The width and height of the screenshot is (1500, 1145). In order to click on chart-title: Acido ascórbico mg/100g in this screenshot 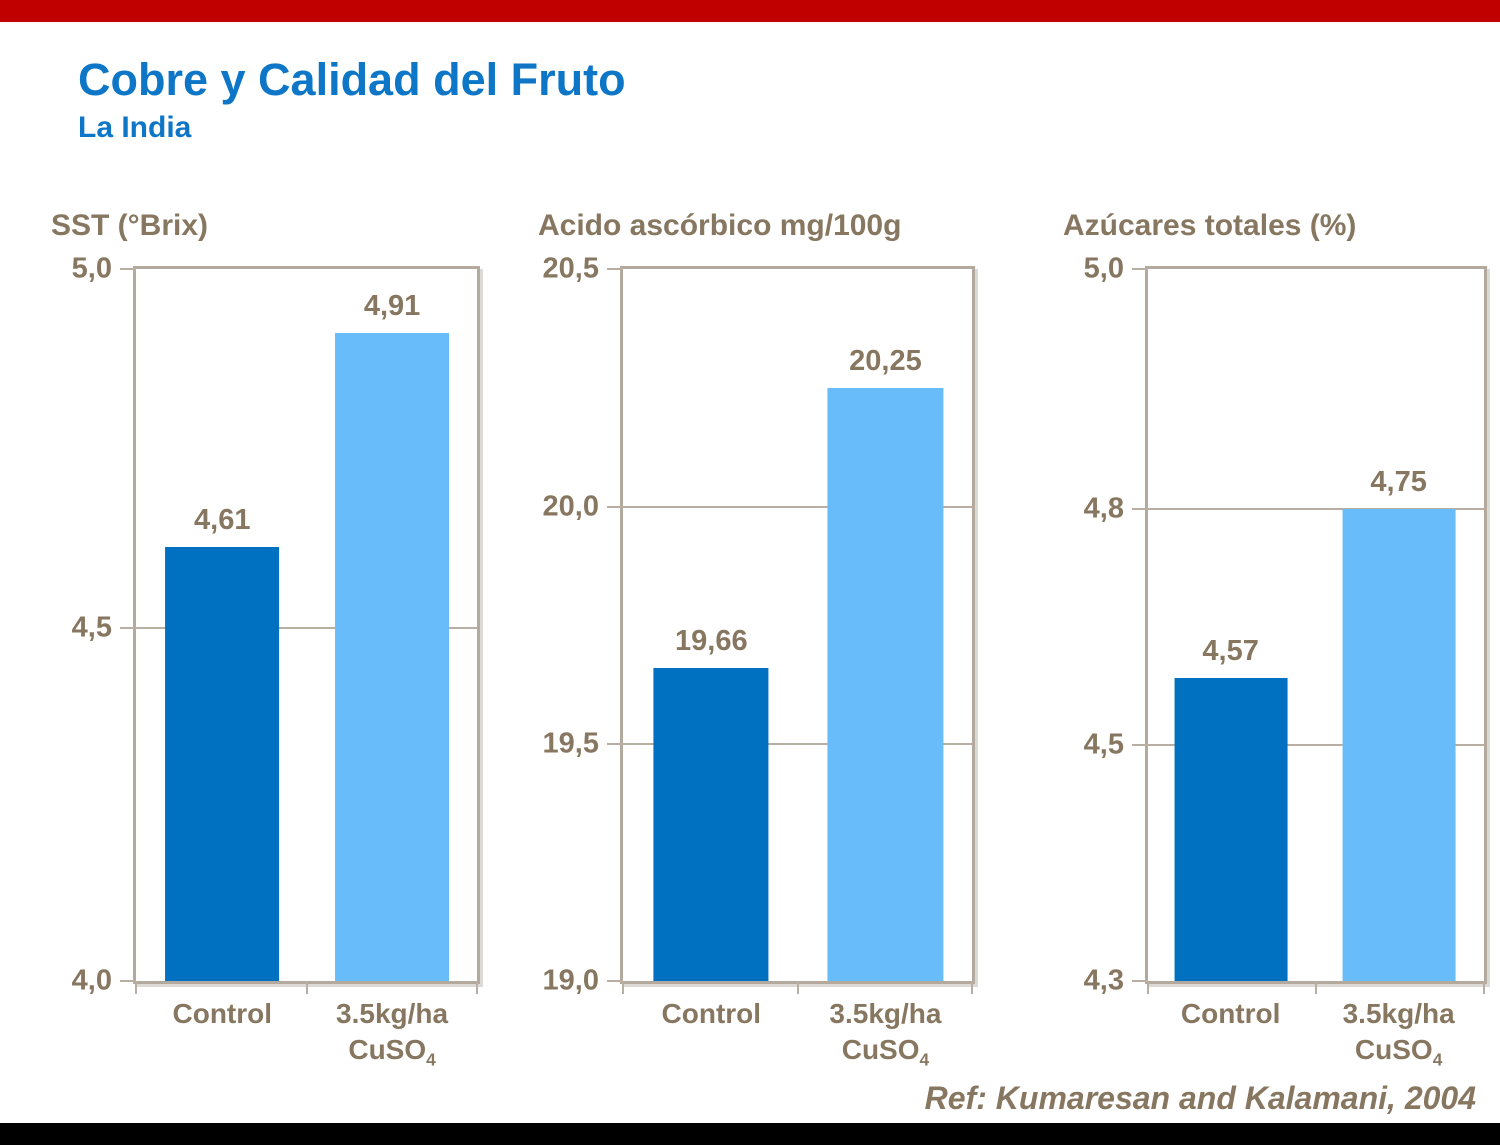, I will do `click(720, 225)`.